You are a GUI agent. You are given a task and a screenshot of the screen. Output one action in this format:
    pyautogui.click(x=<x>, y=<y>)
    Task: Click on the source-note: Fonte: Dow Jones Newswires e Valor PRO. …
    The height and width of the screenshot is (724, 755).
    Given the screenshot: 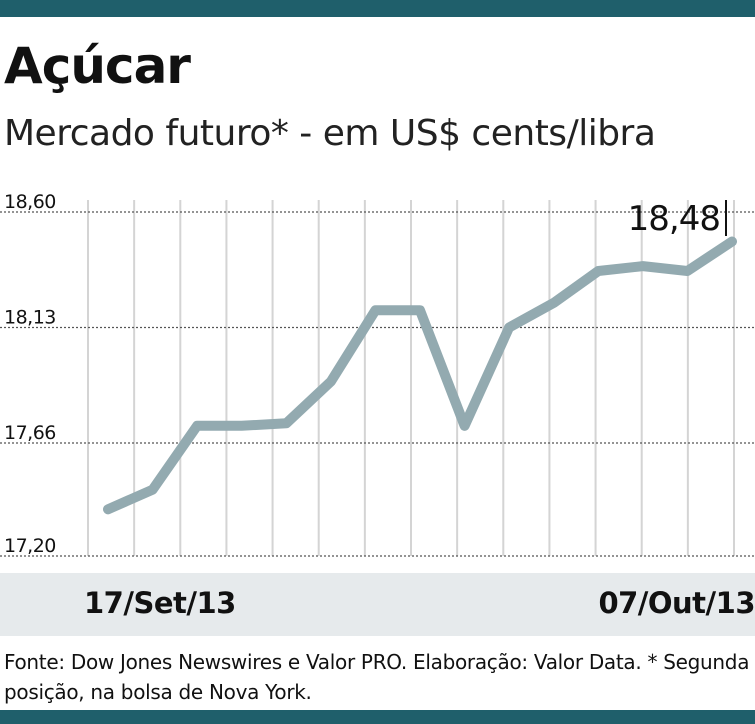 What is the action you would take?
    pyautogui.click(x=377, y=677)
    